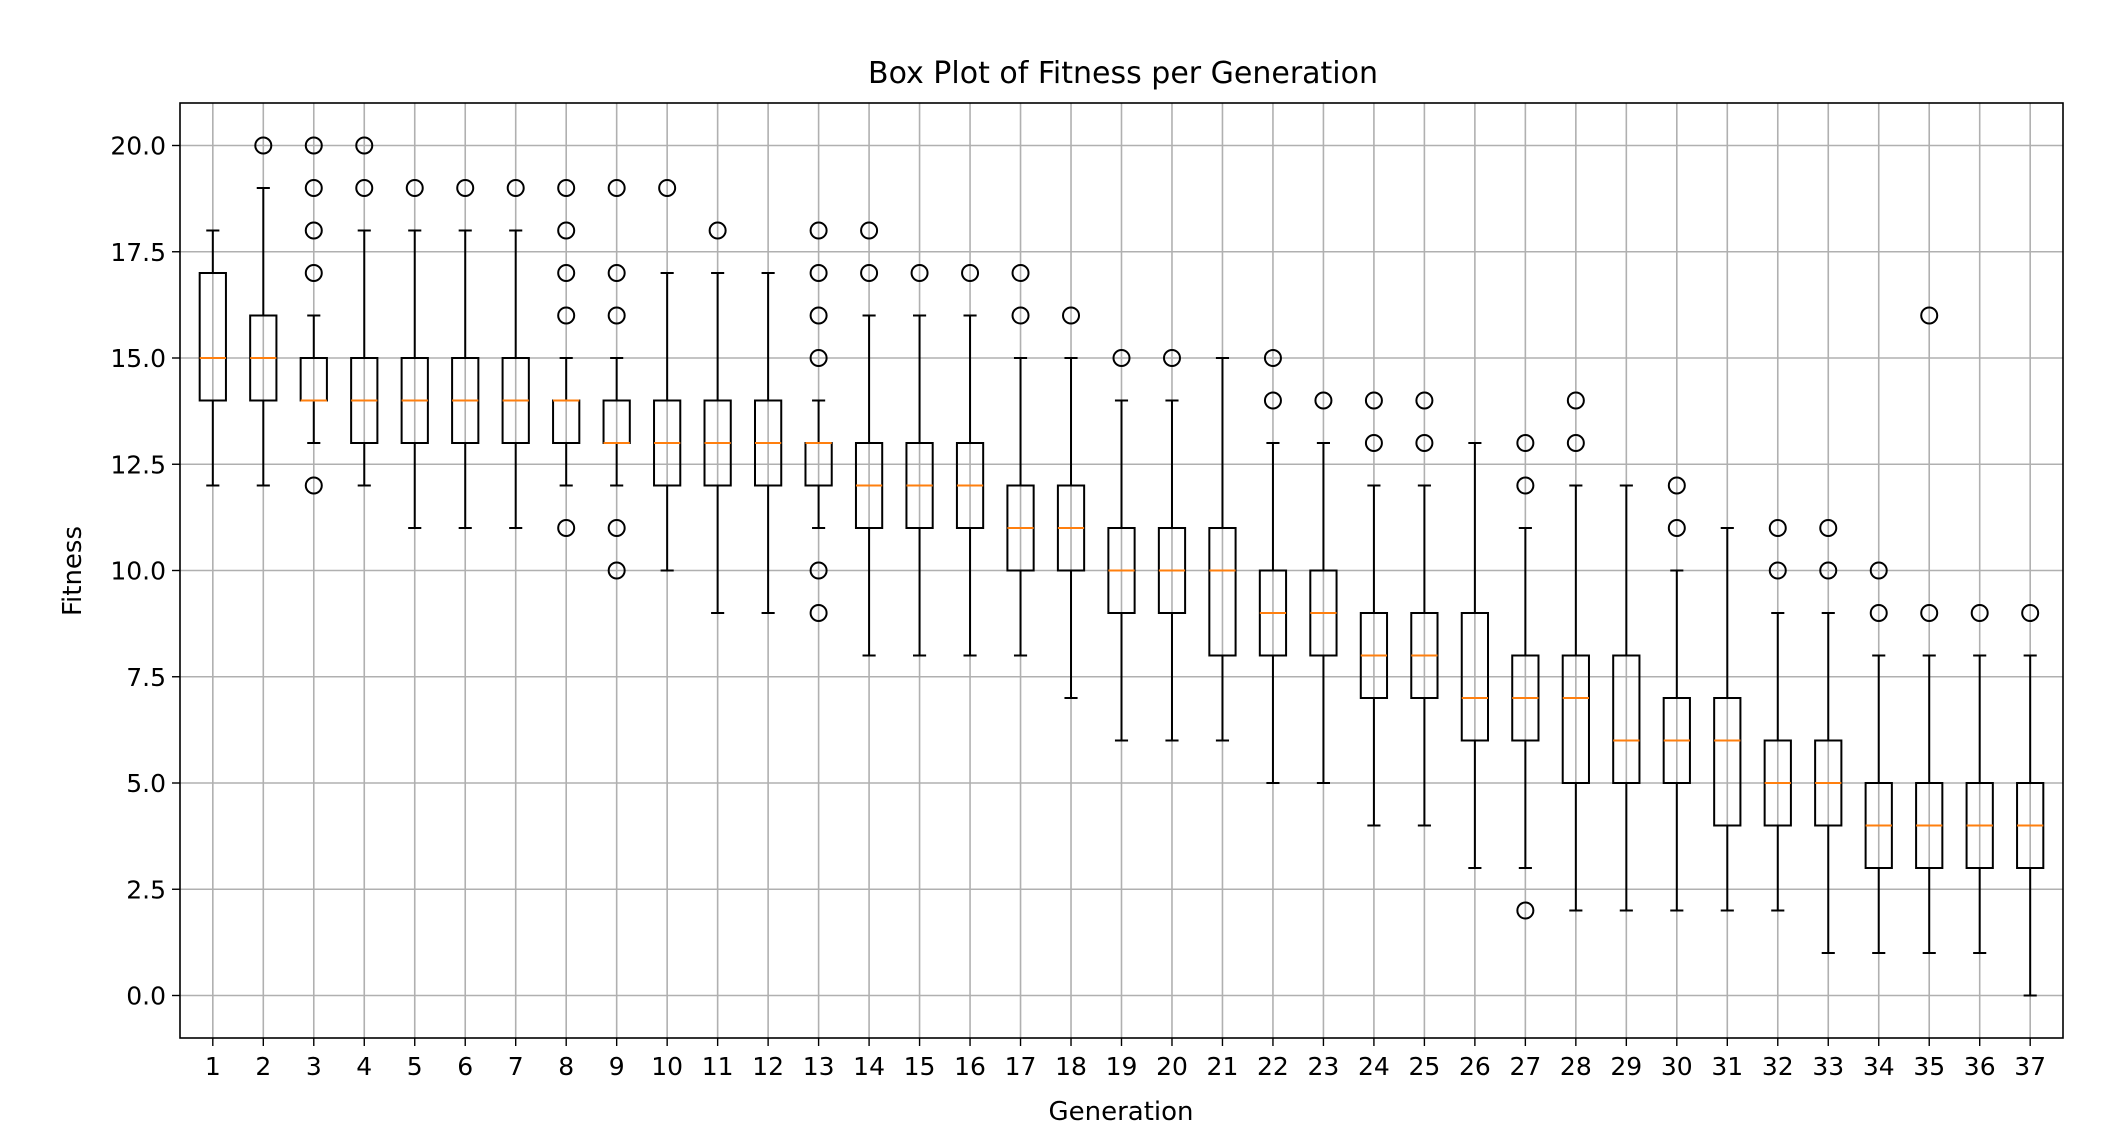 The image size is (2110, 1138). Describe the element at coordinates (146, 889) in the screenshot. I see `y-tick-label: 2.5` at that location.